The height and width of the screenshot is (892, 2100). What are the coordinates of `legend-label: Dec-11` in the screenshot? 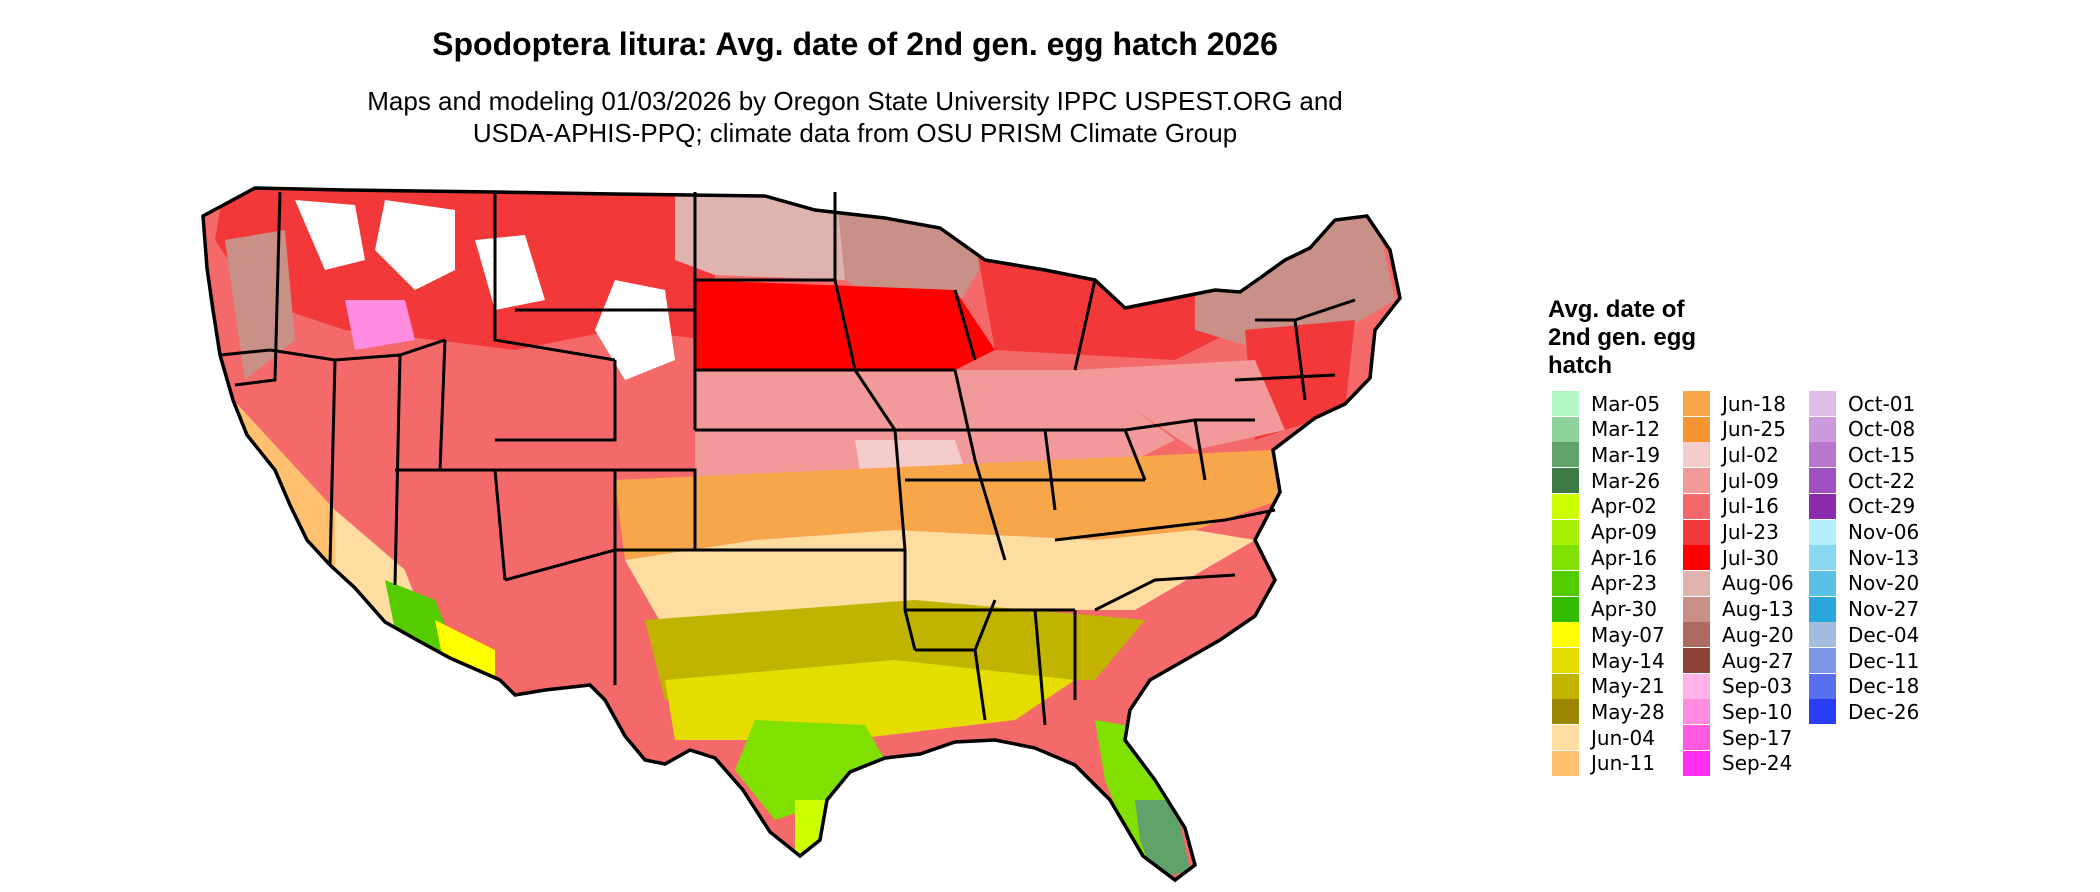 It's located at (1884, 660).